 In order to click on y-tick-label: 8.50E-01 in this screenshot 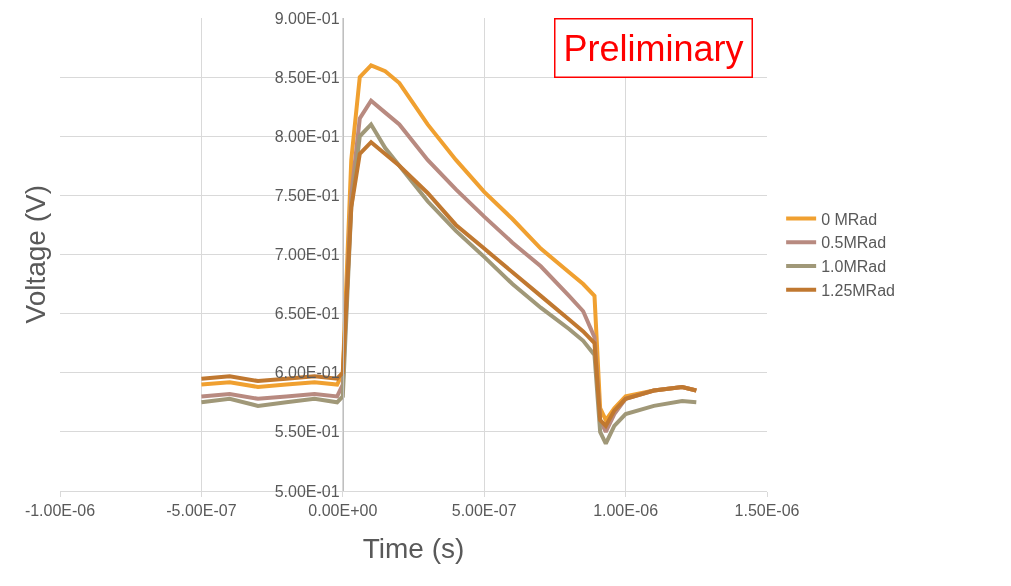, I will do `click(307, 77)`.